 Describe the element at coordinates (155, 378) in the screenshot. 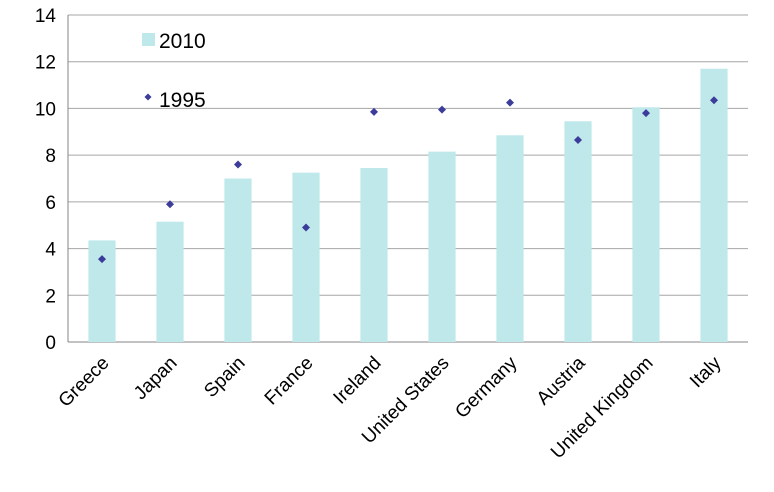

I see `x-tick-label: Japan` at that location.